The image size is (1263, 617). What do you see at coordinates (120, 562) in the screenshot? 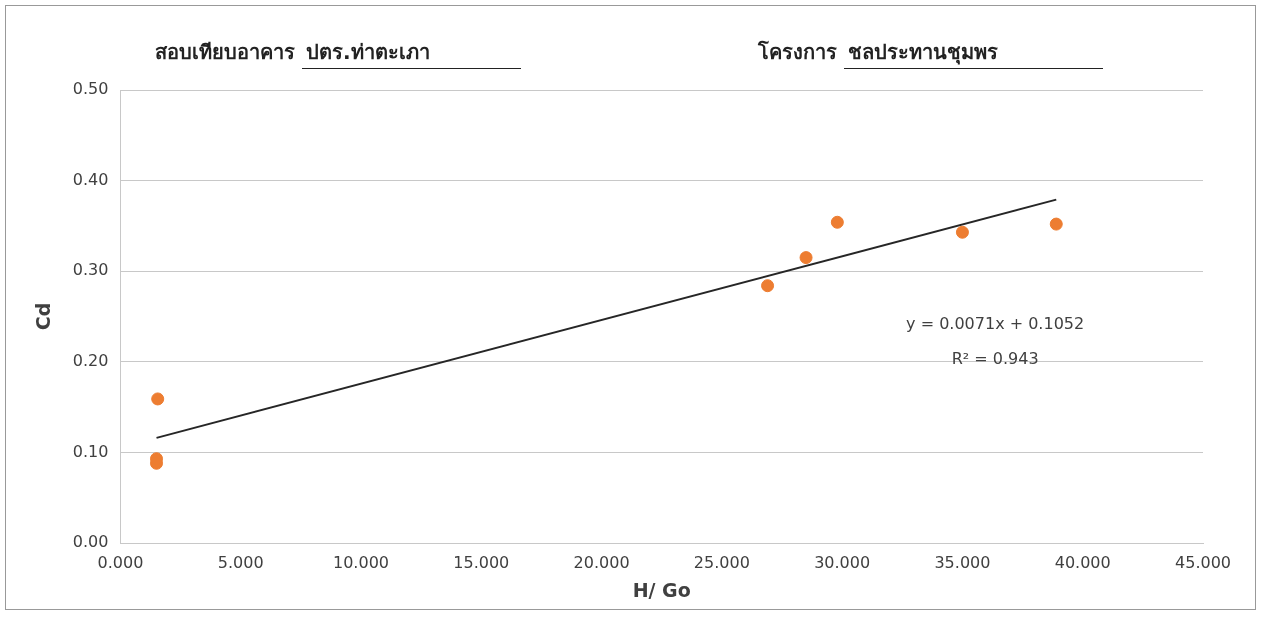
I see `x-tick-label: 0.000` at bounding box center [120, 562].